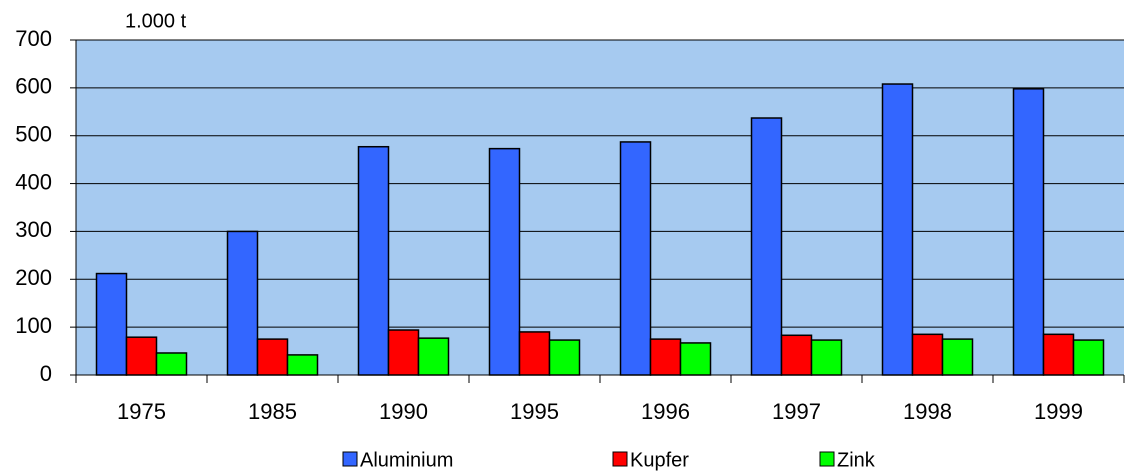 This screenshot has width=1126, height=471. I want to click on x-tick-label: 1990, so click(403, 411).